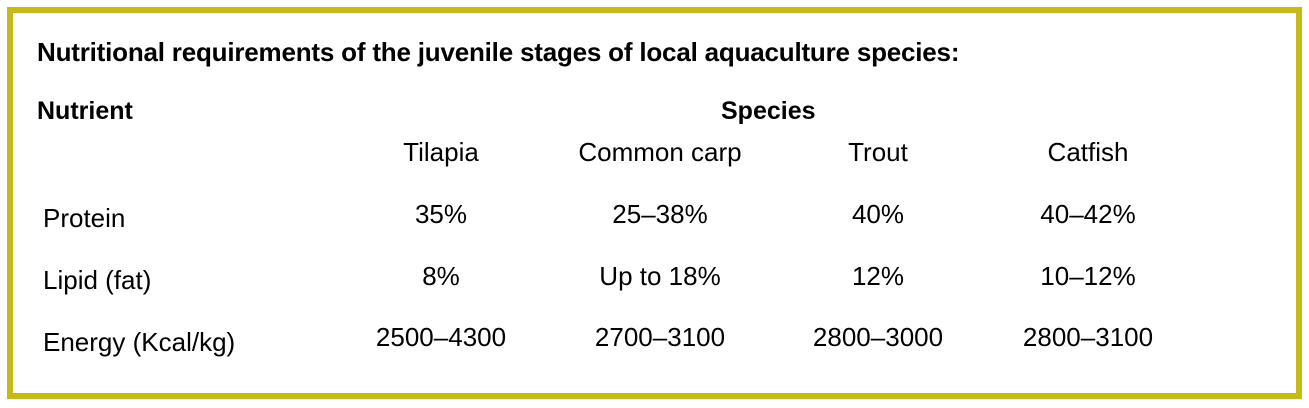 The image size is (1309, 408). What do you see at coordinates (1088, 214) in the screenshot?
I see `cell-protein-catfish: 40–42%` at bounding box center [1088, 214].